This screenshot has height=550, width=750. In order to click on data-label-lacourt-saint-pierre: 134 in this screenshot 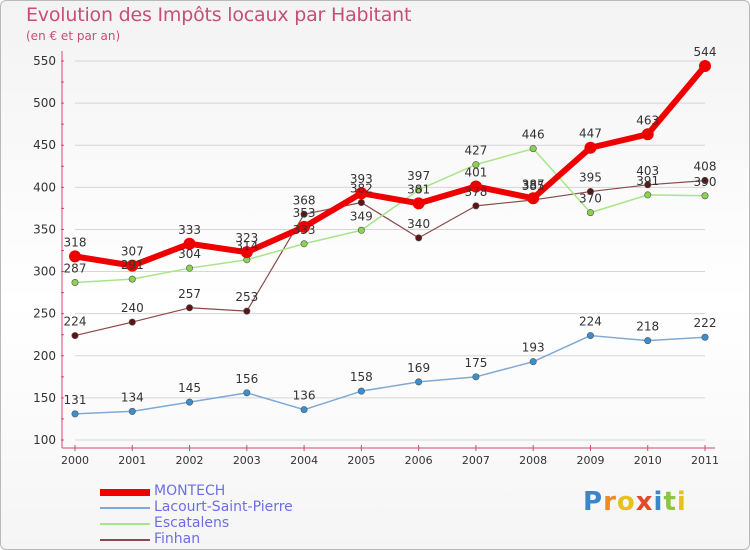, I will do `click(132, 397)`.